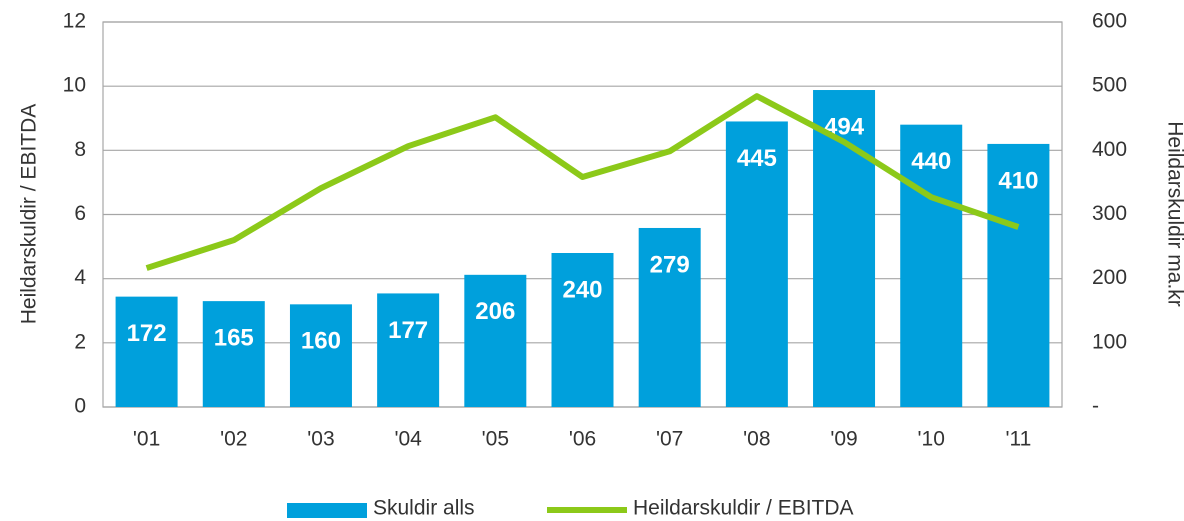 The width and height of the screenshot is (1184, 521). What do you see at coordinates (1018, 180) in the screenshot?
I see `data-label: 410` at bounding box center [1018, 180].